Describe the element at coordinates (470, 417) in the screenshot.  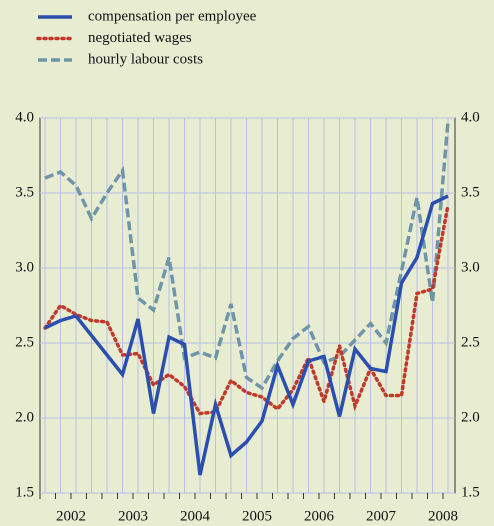
I see `y2-tick-label: 2.0` at that location.